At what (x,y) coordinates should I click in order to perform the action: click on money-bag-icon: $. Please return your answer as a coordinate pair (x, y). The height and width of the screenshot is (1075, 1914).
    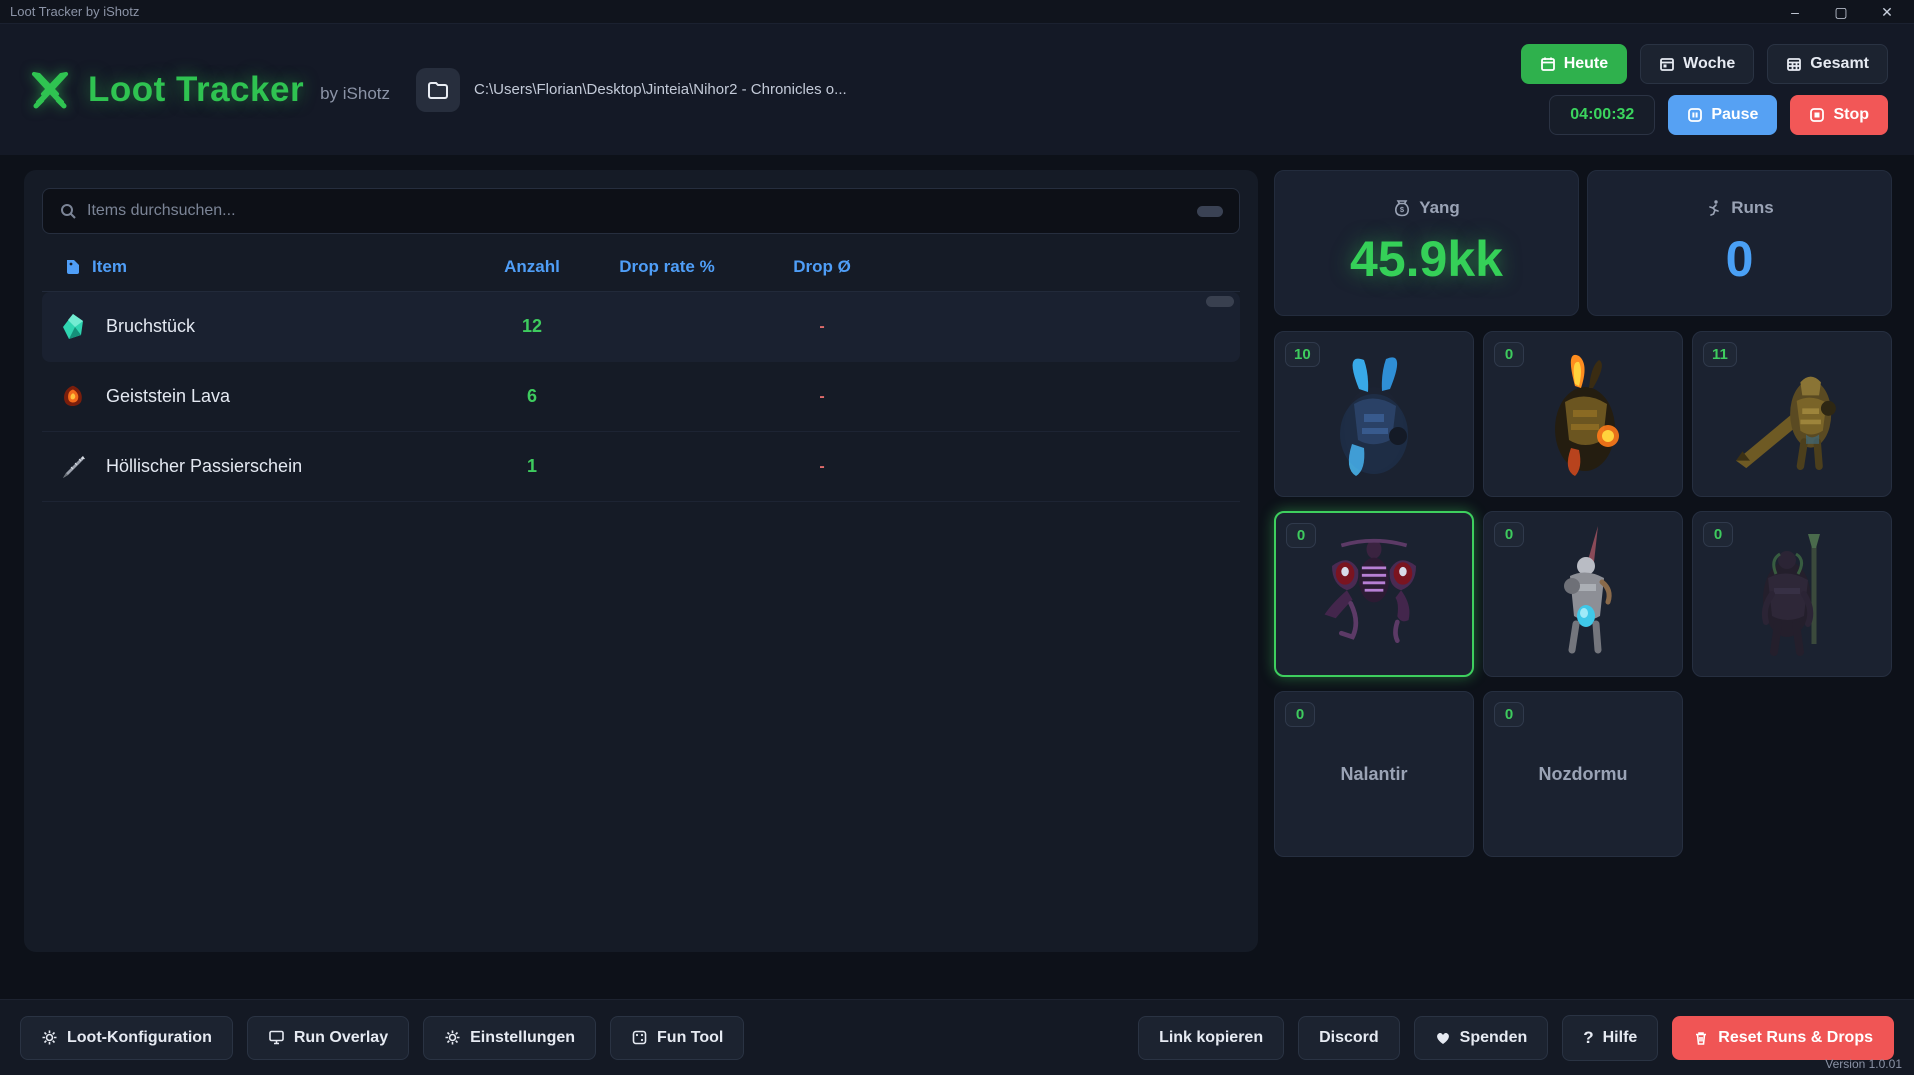
    Looking at the image, I should click on (1402, 208).